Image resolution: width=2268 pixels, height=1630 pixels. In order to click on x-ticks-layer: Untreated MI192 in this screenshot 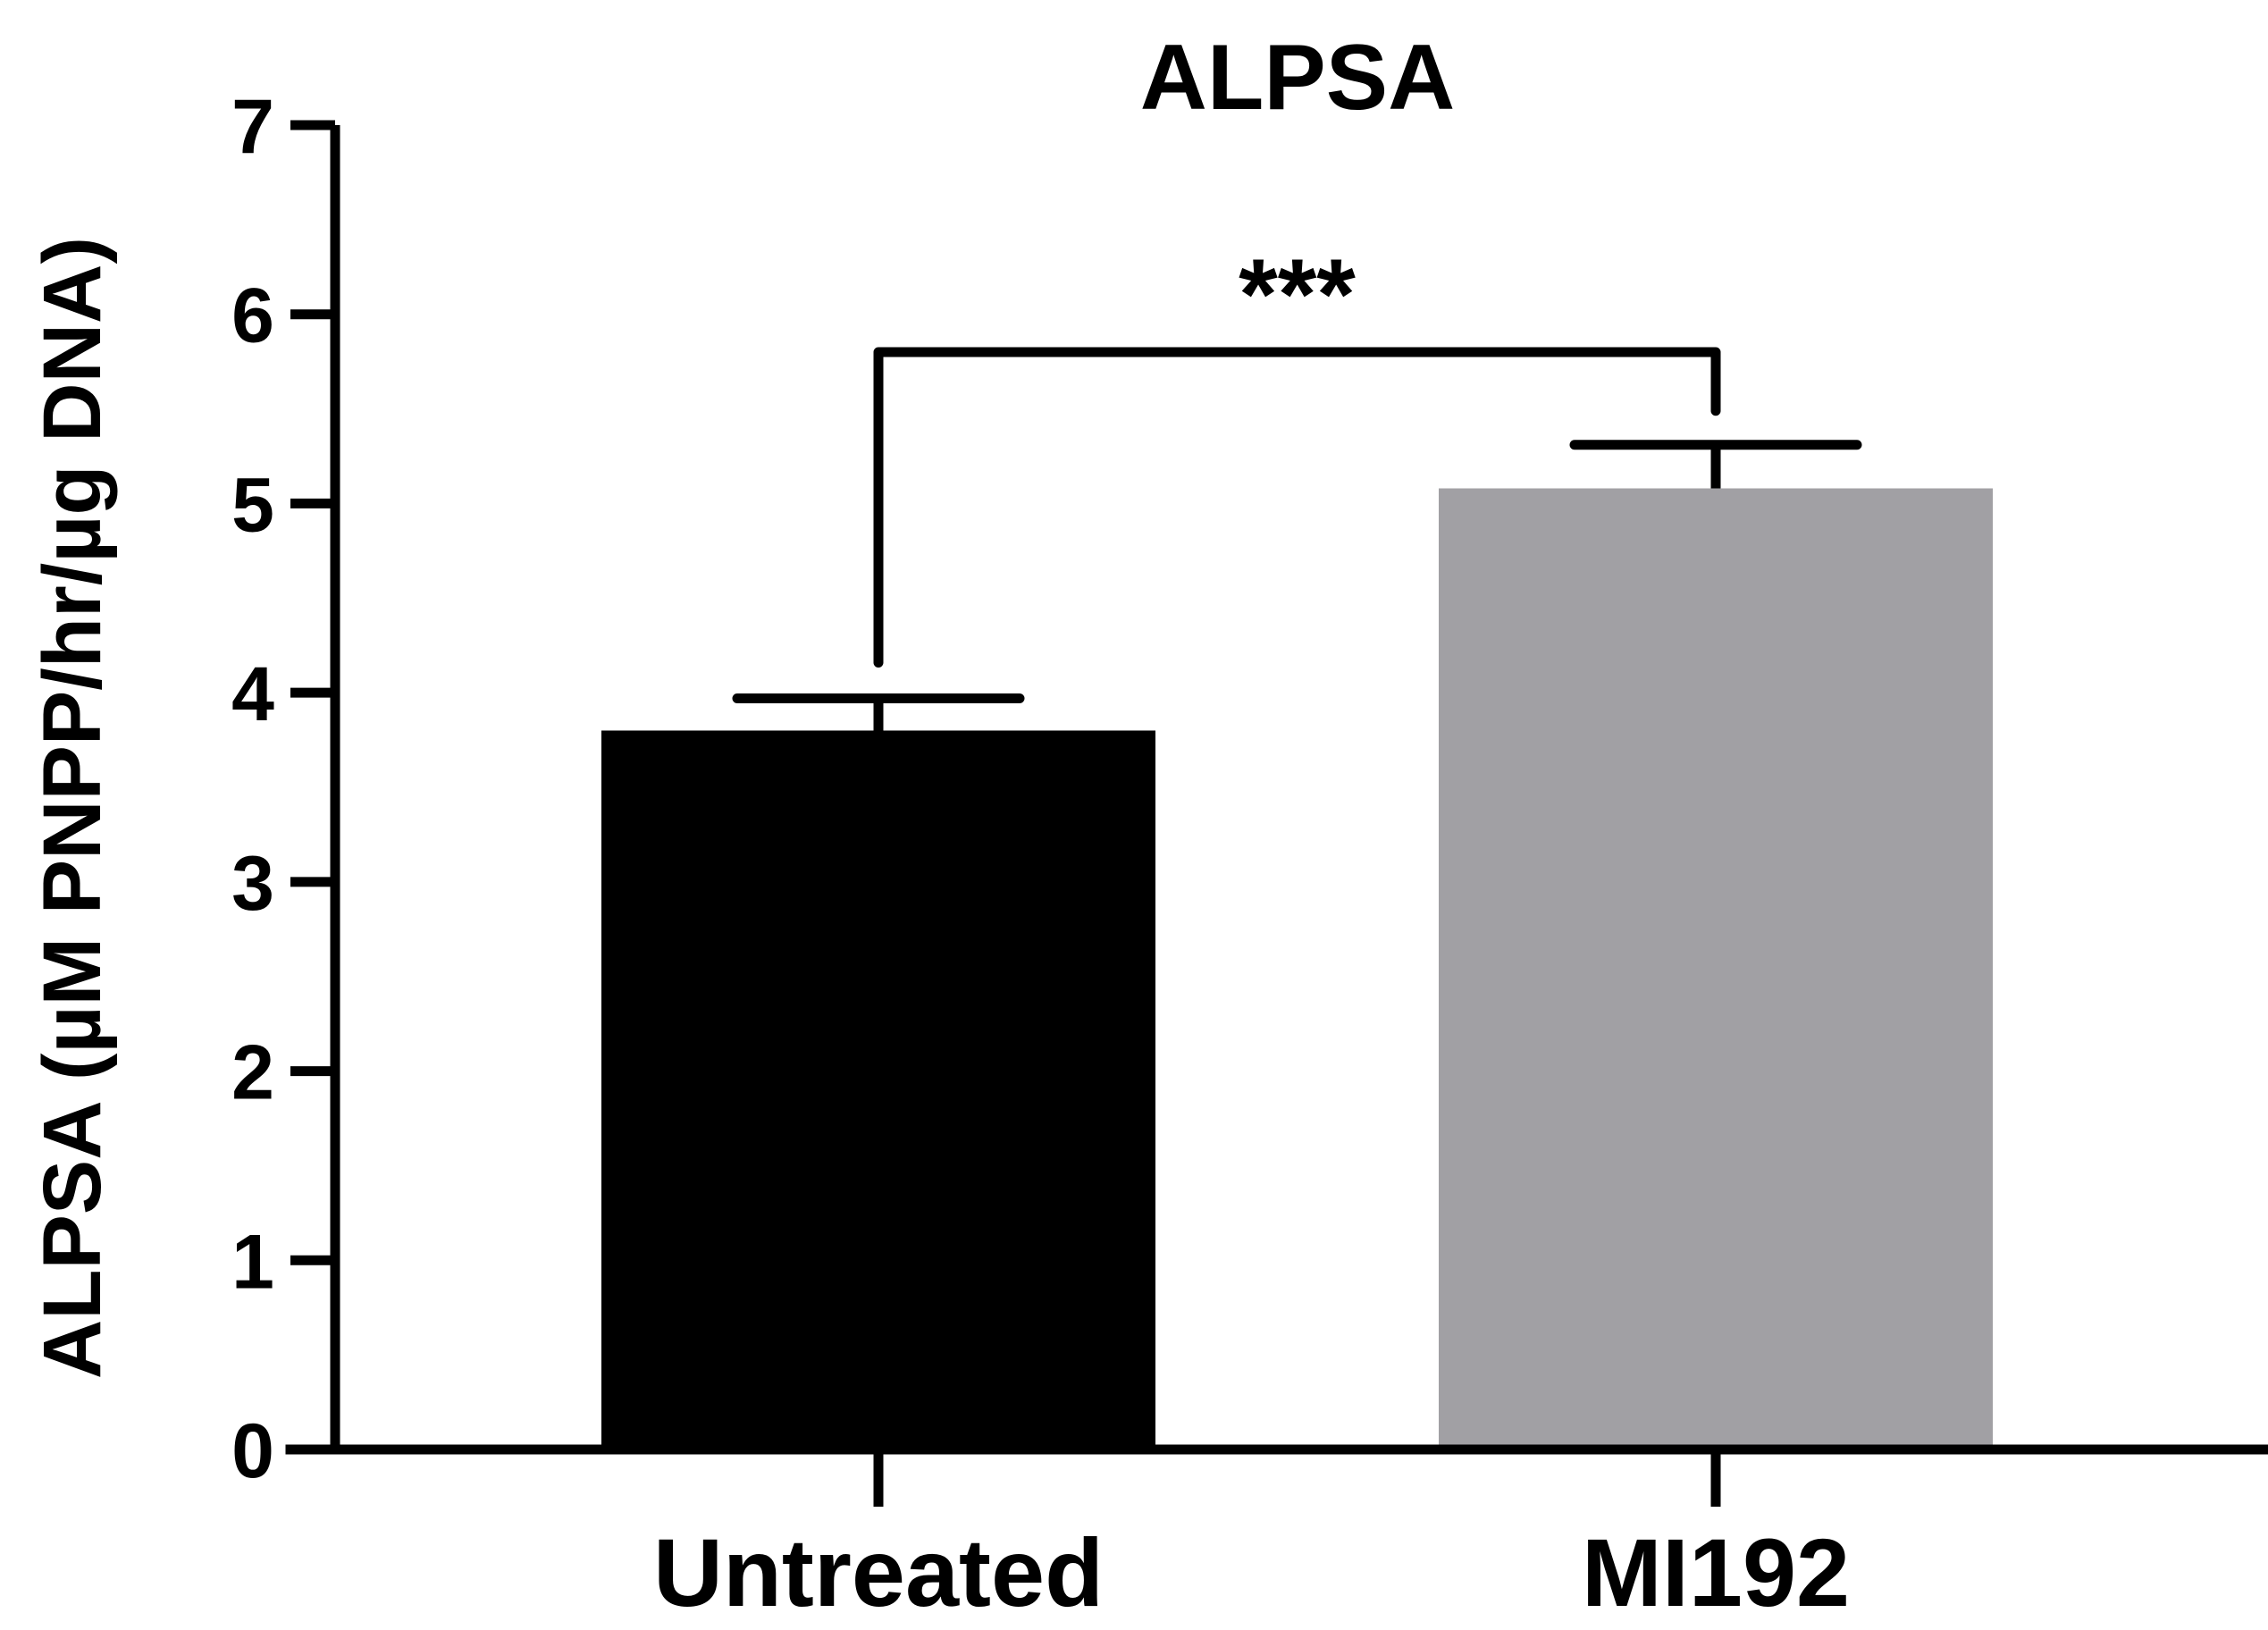, I will do `click(1251, 1537)`.